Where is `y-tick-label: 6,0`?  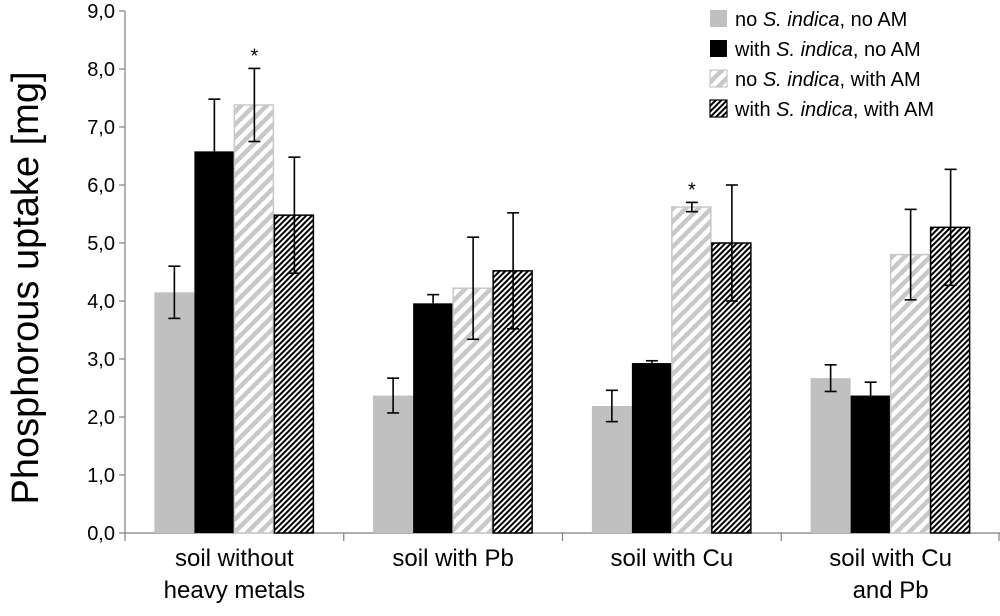 y-tick-label: 6,0 is located at coordinates (101, 186).